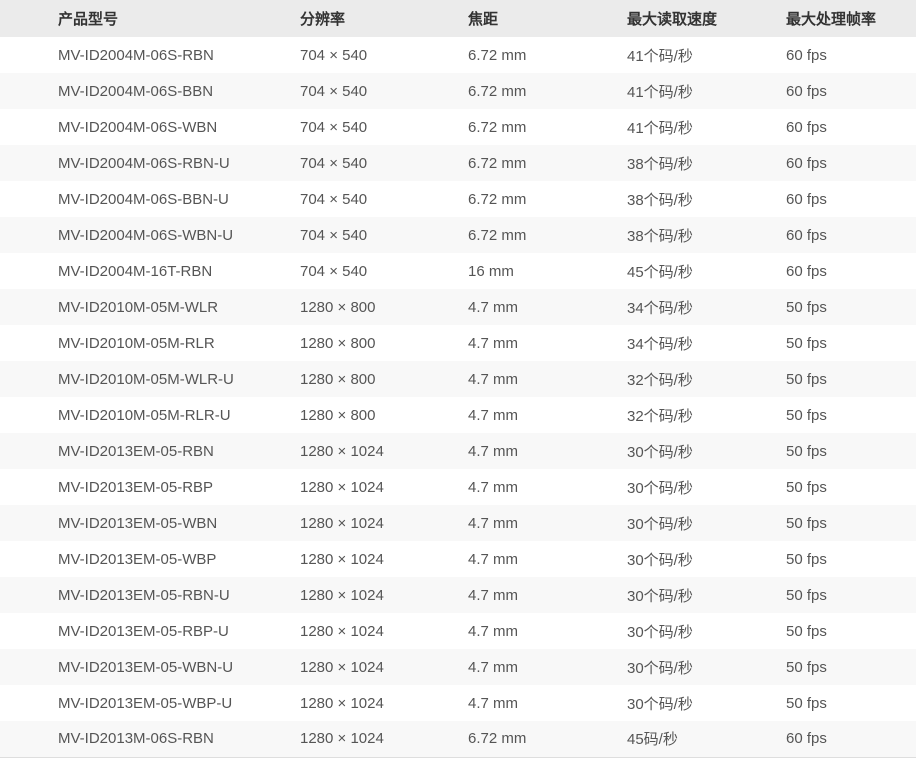 This screenshot has width=916, height=758. I want to click on cell-model: MV-ID2013EM-05-WBP, so click(137, 559).